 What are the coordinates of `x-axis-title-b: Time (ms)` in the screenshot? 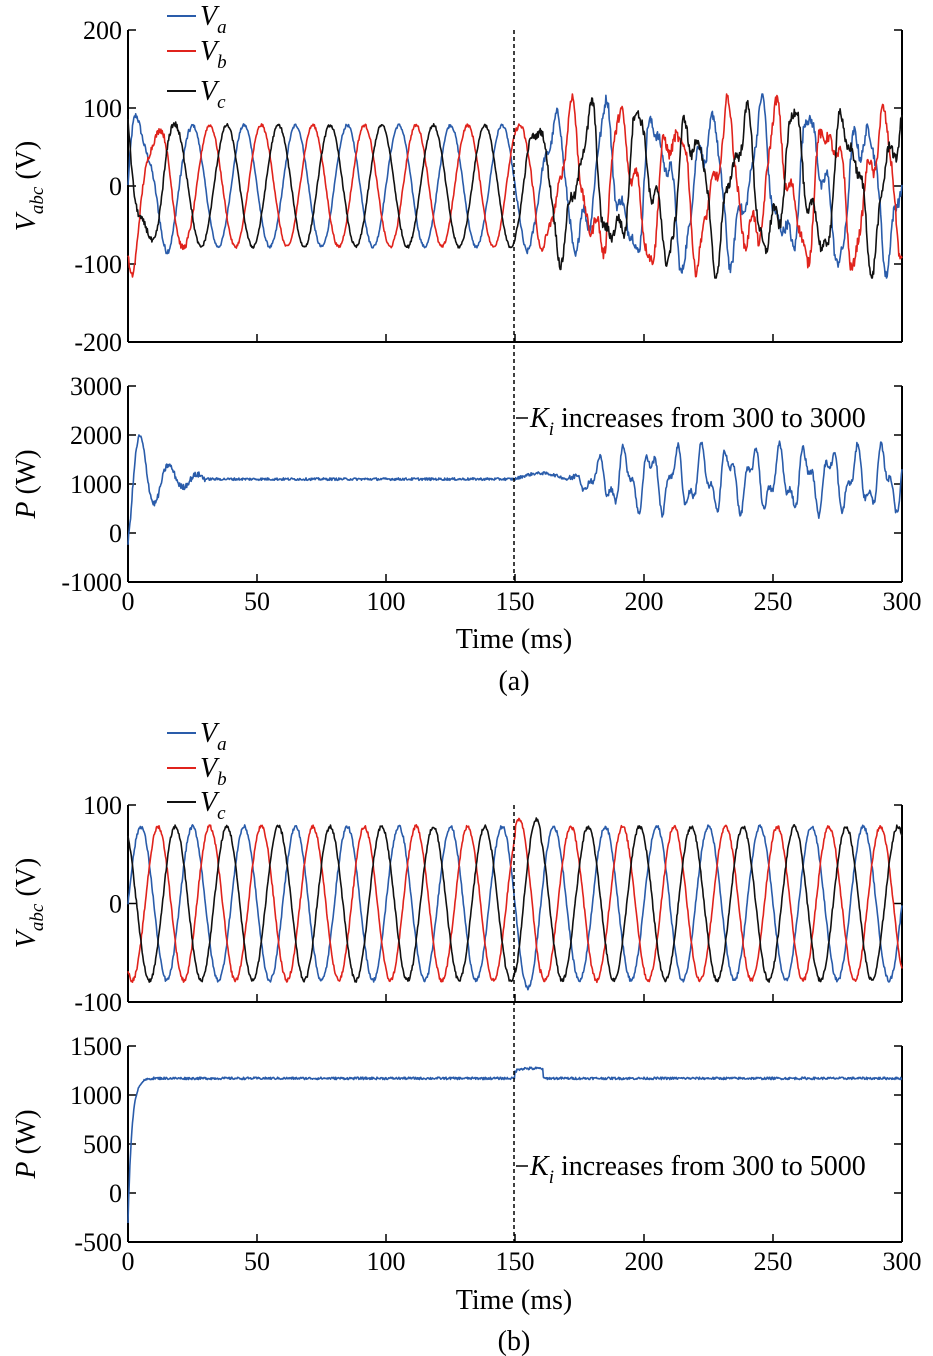 It's located at (514, 1300).